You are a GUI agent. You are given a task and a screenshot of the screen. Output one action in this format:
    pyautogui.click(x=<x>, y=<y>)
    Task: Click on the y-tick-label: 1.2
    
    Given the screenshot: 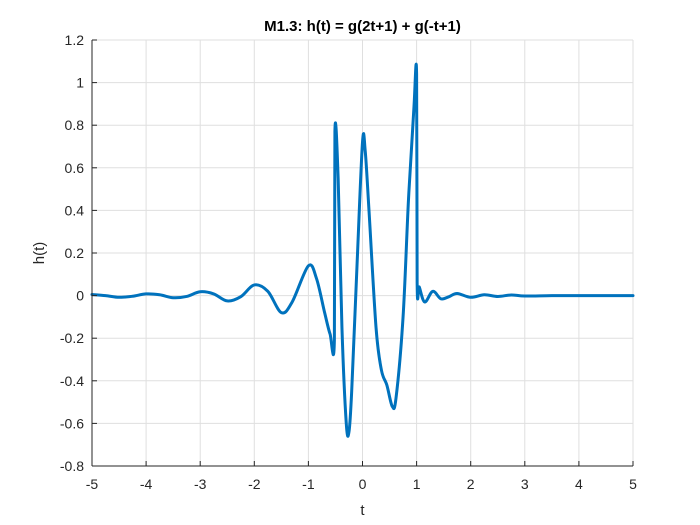 What is the action you would take?
    pyautogui.click(x=75, y=40)
    